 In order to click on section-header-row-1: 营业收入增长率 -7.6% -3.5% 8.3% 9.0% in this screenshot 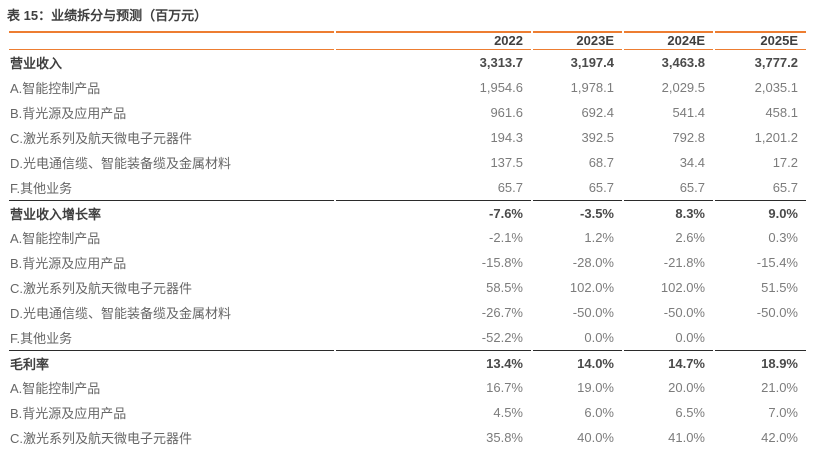, I will do `click(407, 212)`.